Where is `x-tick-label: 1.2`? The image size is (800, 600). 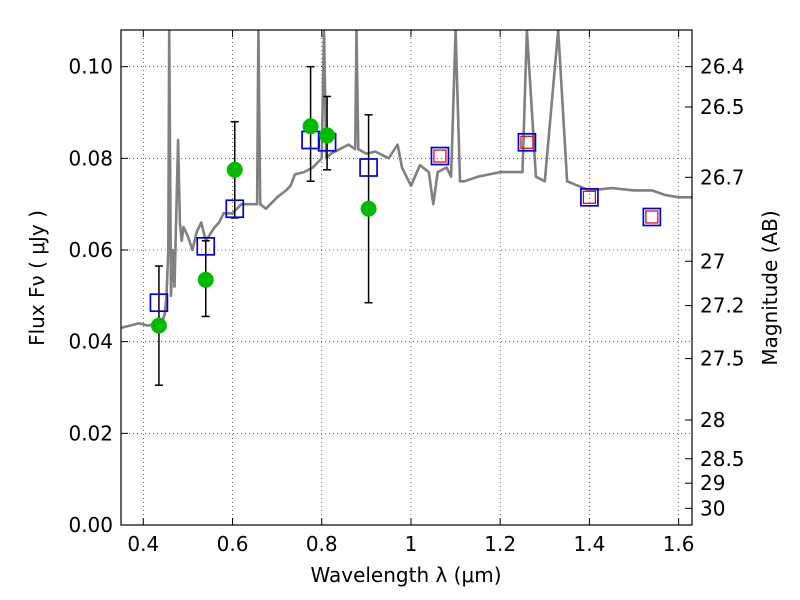 x-tick-label: 1.2 is located at coordinates (500, 544).